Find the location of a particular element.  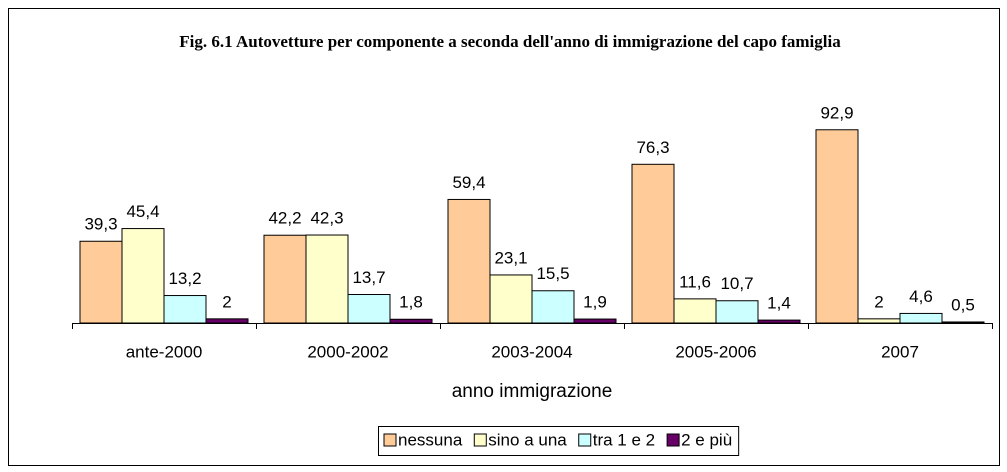

data-label: 92,9 is located at coordinates (836, 112).